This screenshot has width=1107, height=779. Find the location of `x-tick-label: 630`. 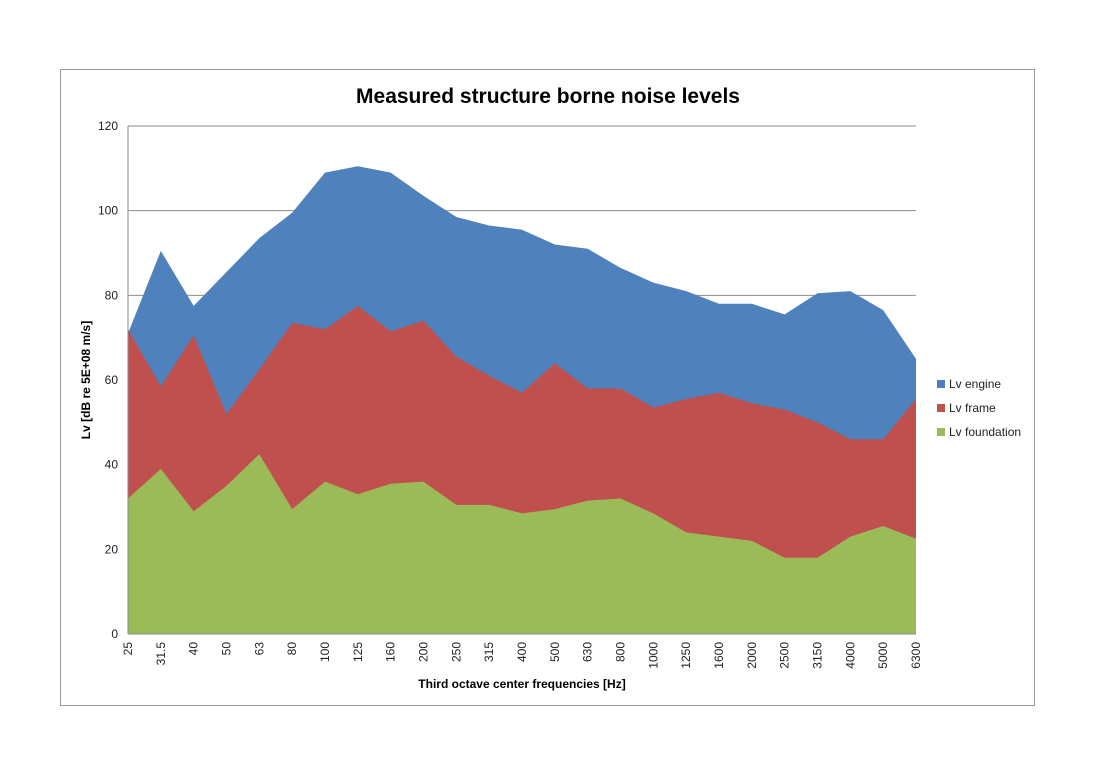

x-tick-label: 630 is located at coordinates (588, 652).